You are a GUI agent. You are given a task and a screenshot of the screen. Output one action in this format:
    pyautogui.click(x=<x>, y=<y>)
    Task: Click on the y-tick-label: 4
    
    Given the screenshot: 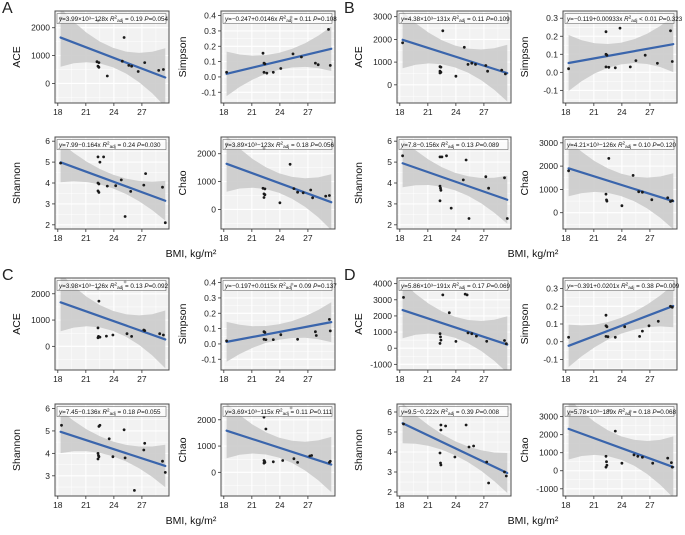 What is the action you would take?
    pyautogui.click(x=389, y=452)
    